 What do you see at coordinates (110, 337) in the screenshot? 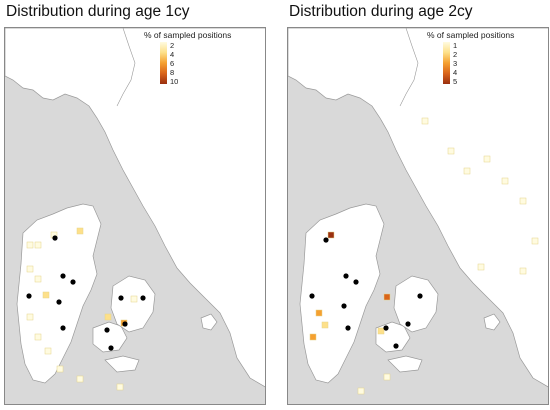
I see `funen-island` at bounding box center [110, 337].